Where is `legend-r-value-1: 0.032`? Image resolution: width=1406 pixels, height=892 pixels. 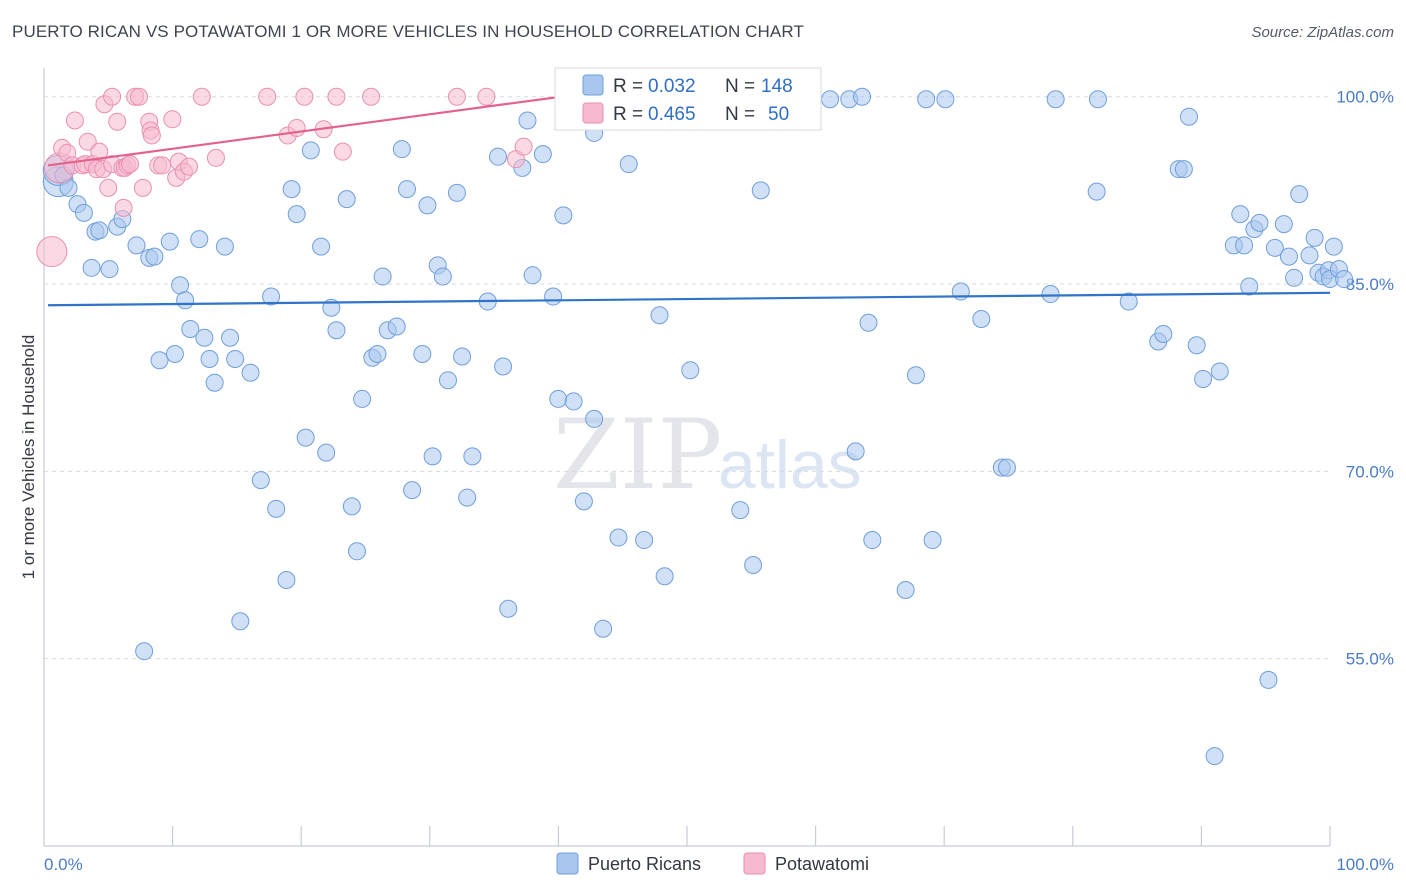
legend-r-value-1: 0.032 is located at coordinates (672, 86).